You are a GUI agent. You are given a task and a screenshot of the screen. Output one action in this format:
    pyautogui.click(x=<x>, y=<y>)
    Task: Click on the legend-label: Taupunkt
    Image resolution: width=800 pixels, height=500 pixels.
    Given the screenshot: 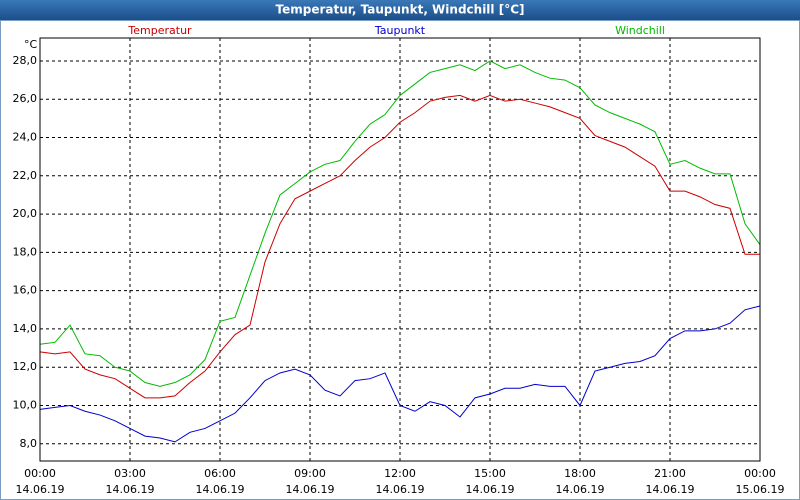 What is the action you would take?
    pyautogui.click(x=400, y=30)
    